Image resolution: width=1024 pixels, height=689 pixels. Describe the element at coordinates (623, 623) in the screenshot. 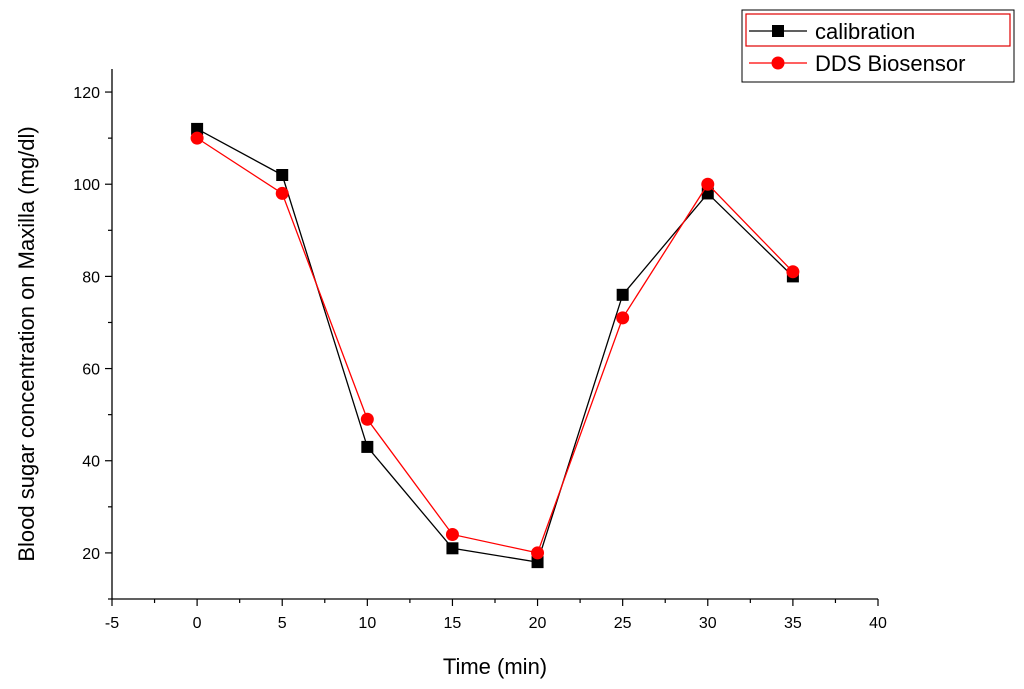

I see `x-tick-label: 25` at that location.